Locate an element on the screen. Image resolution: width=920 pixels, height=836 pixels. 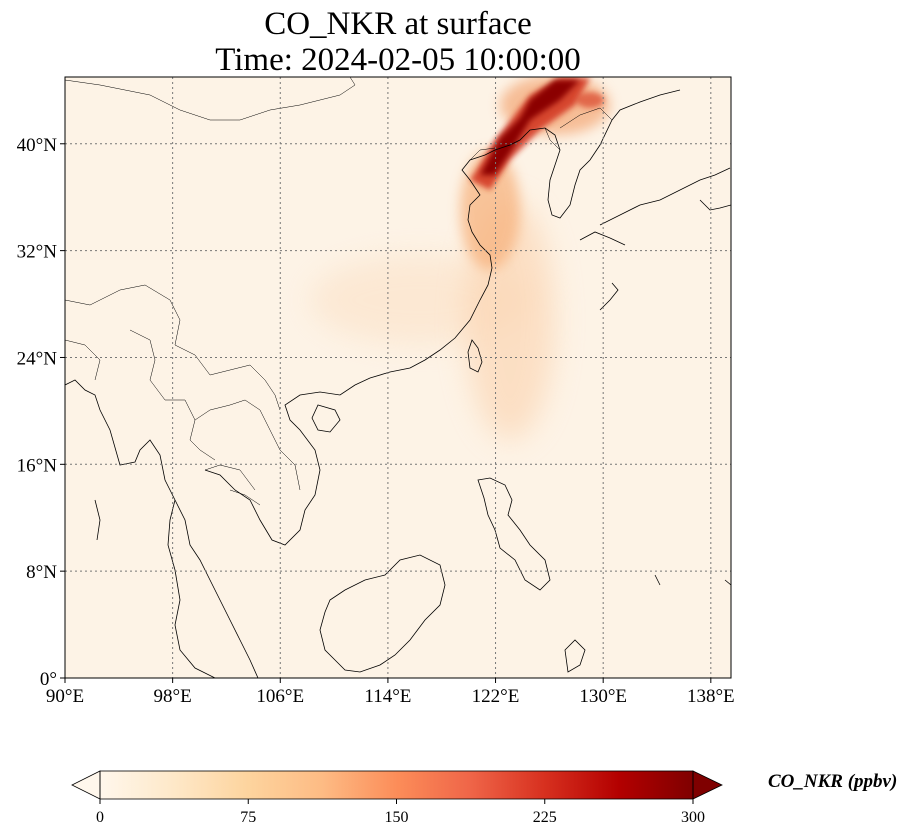
latitude-tick-labels: 0° 8°N 16°N 24°N 32°N 40°N is located at coordinates (41, 412).